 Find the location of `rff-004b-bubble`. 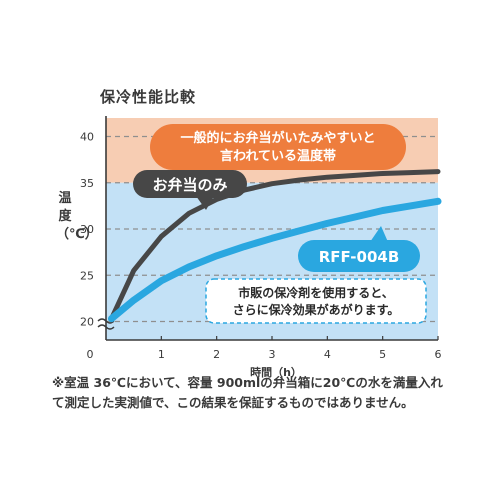

rff-004b-bubble is located at coordinates (359, 256).